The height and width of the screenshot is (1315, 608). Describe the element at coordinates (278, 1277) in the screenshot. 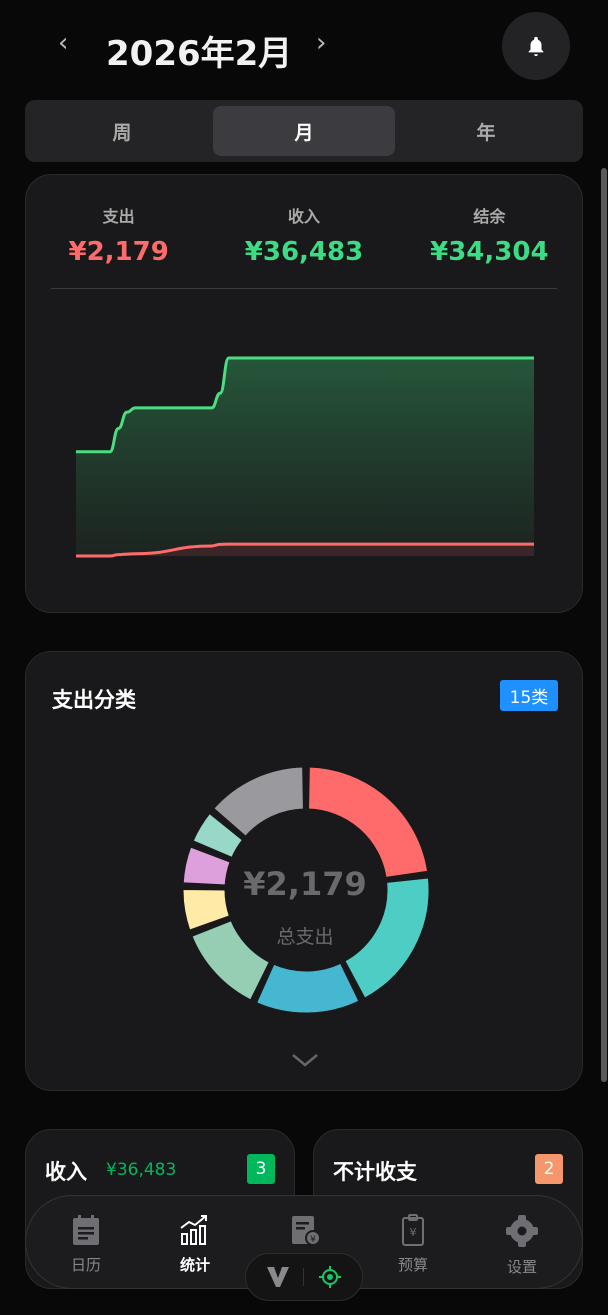

I see `v-logo-icon` at that location.